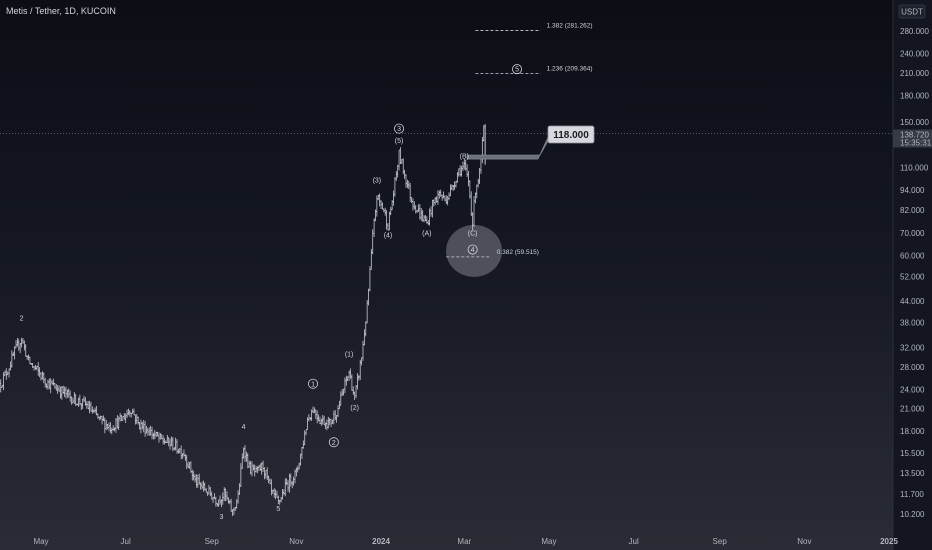 This screenshot has width=932, height=550. I want to click on currency-badge, so click(912, 11).